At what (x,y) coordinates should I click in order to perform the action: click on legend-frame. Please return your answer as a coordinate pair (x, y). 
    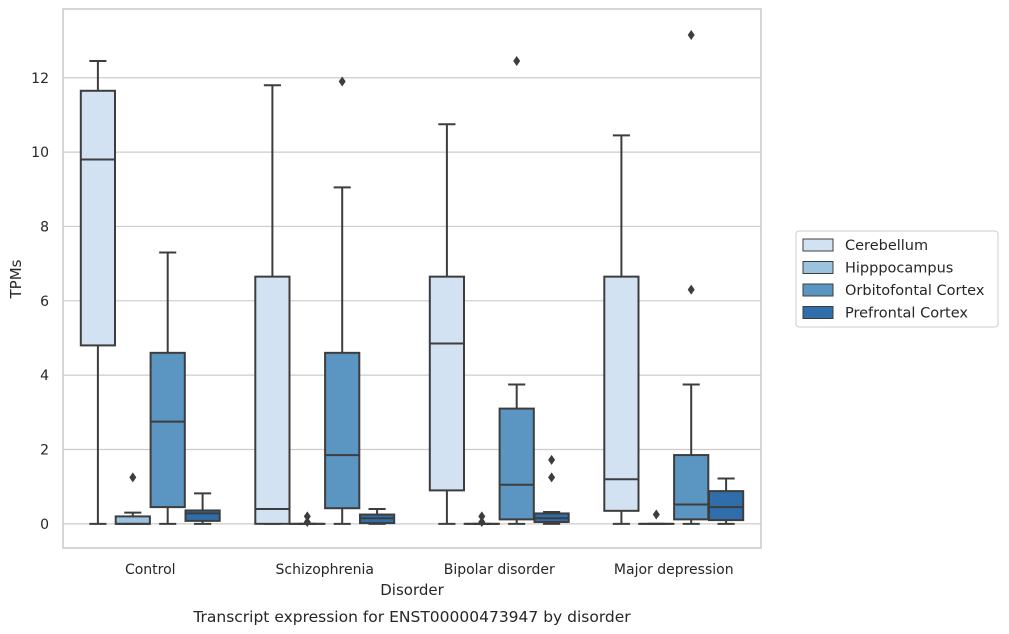
    Looking at the image, I should click on (897, 279).